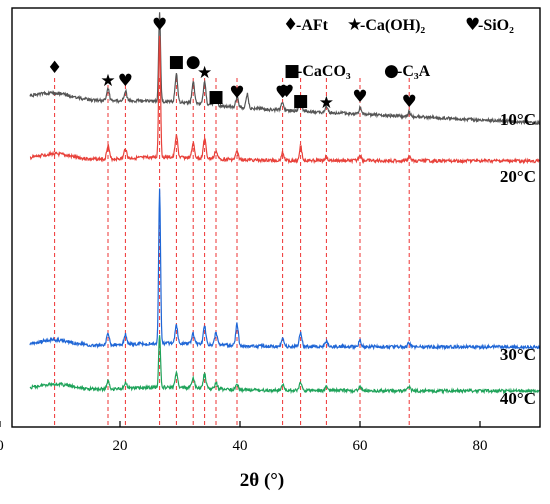 The image size is (550, 504). I want to click on x-tick-label: 80, so click(480, 446).